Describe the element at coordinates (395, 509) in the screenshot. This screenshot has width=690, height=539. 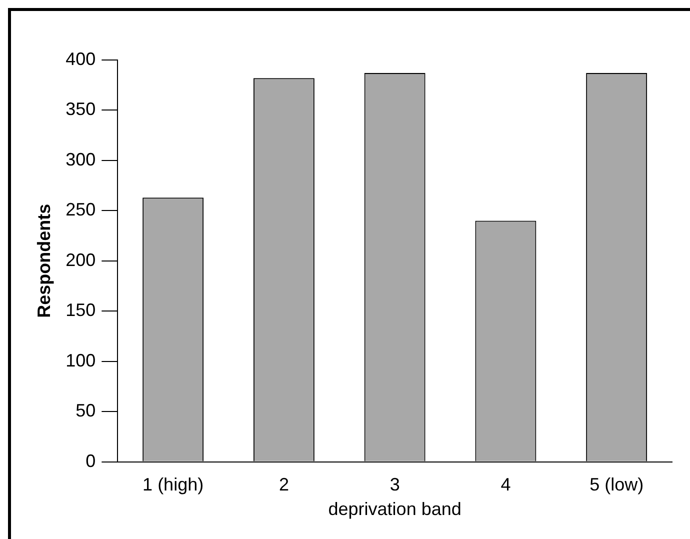
I see `x-axis-title: deprivation band` at that location.